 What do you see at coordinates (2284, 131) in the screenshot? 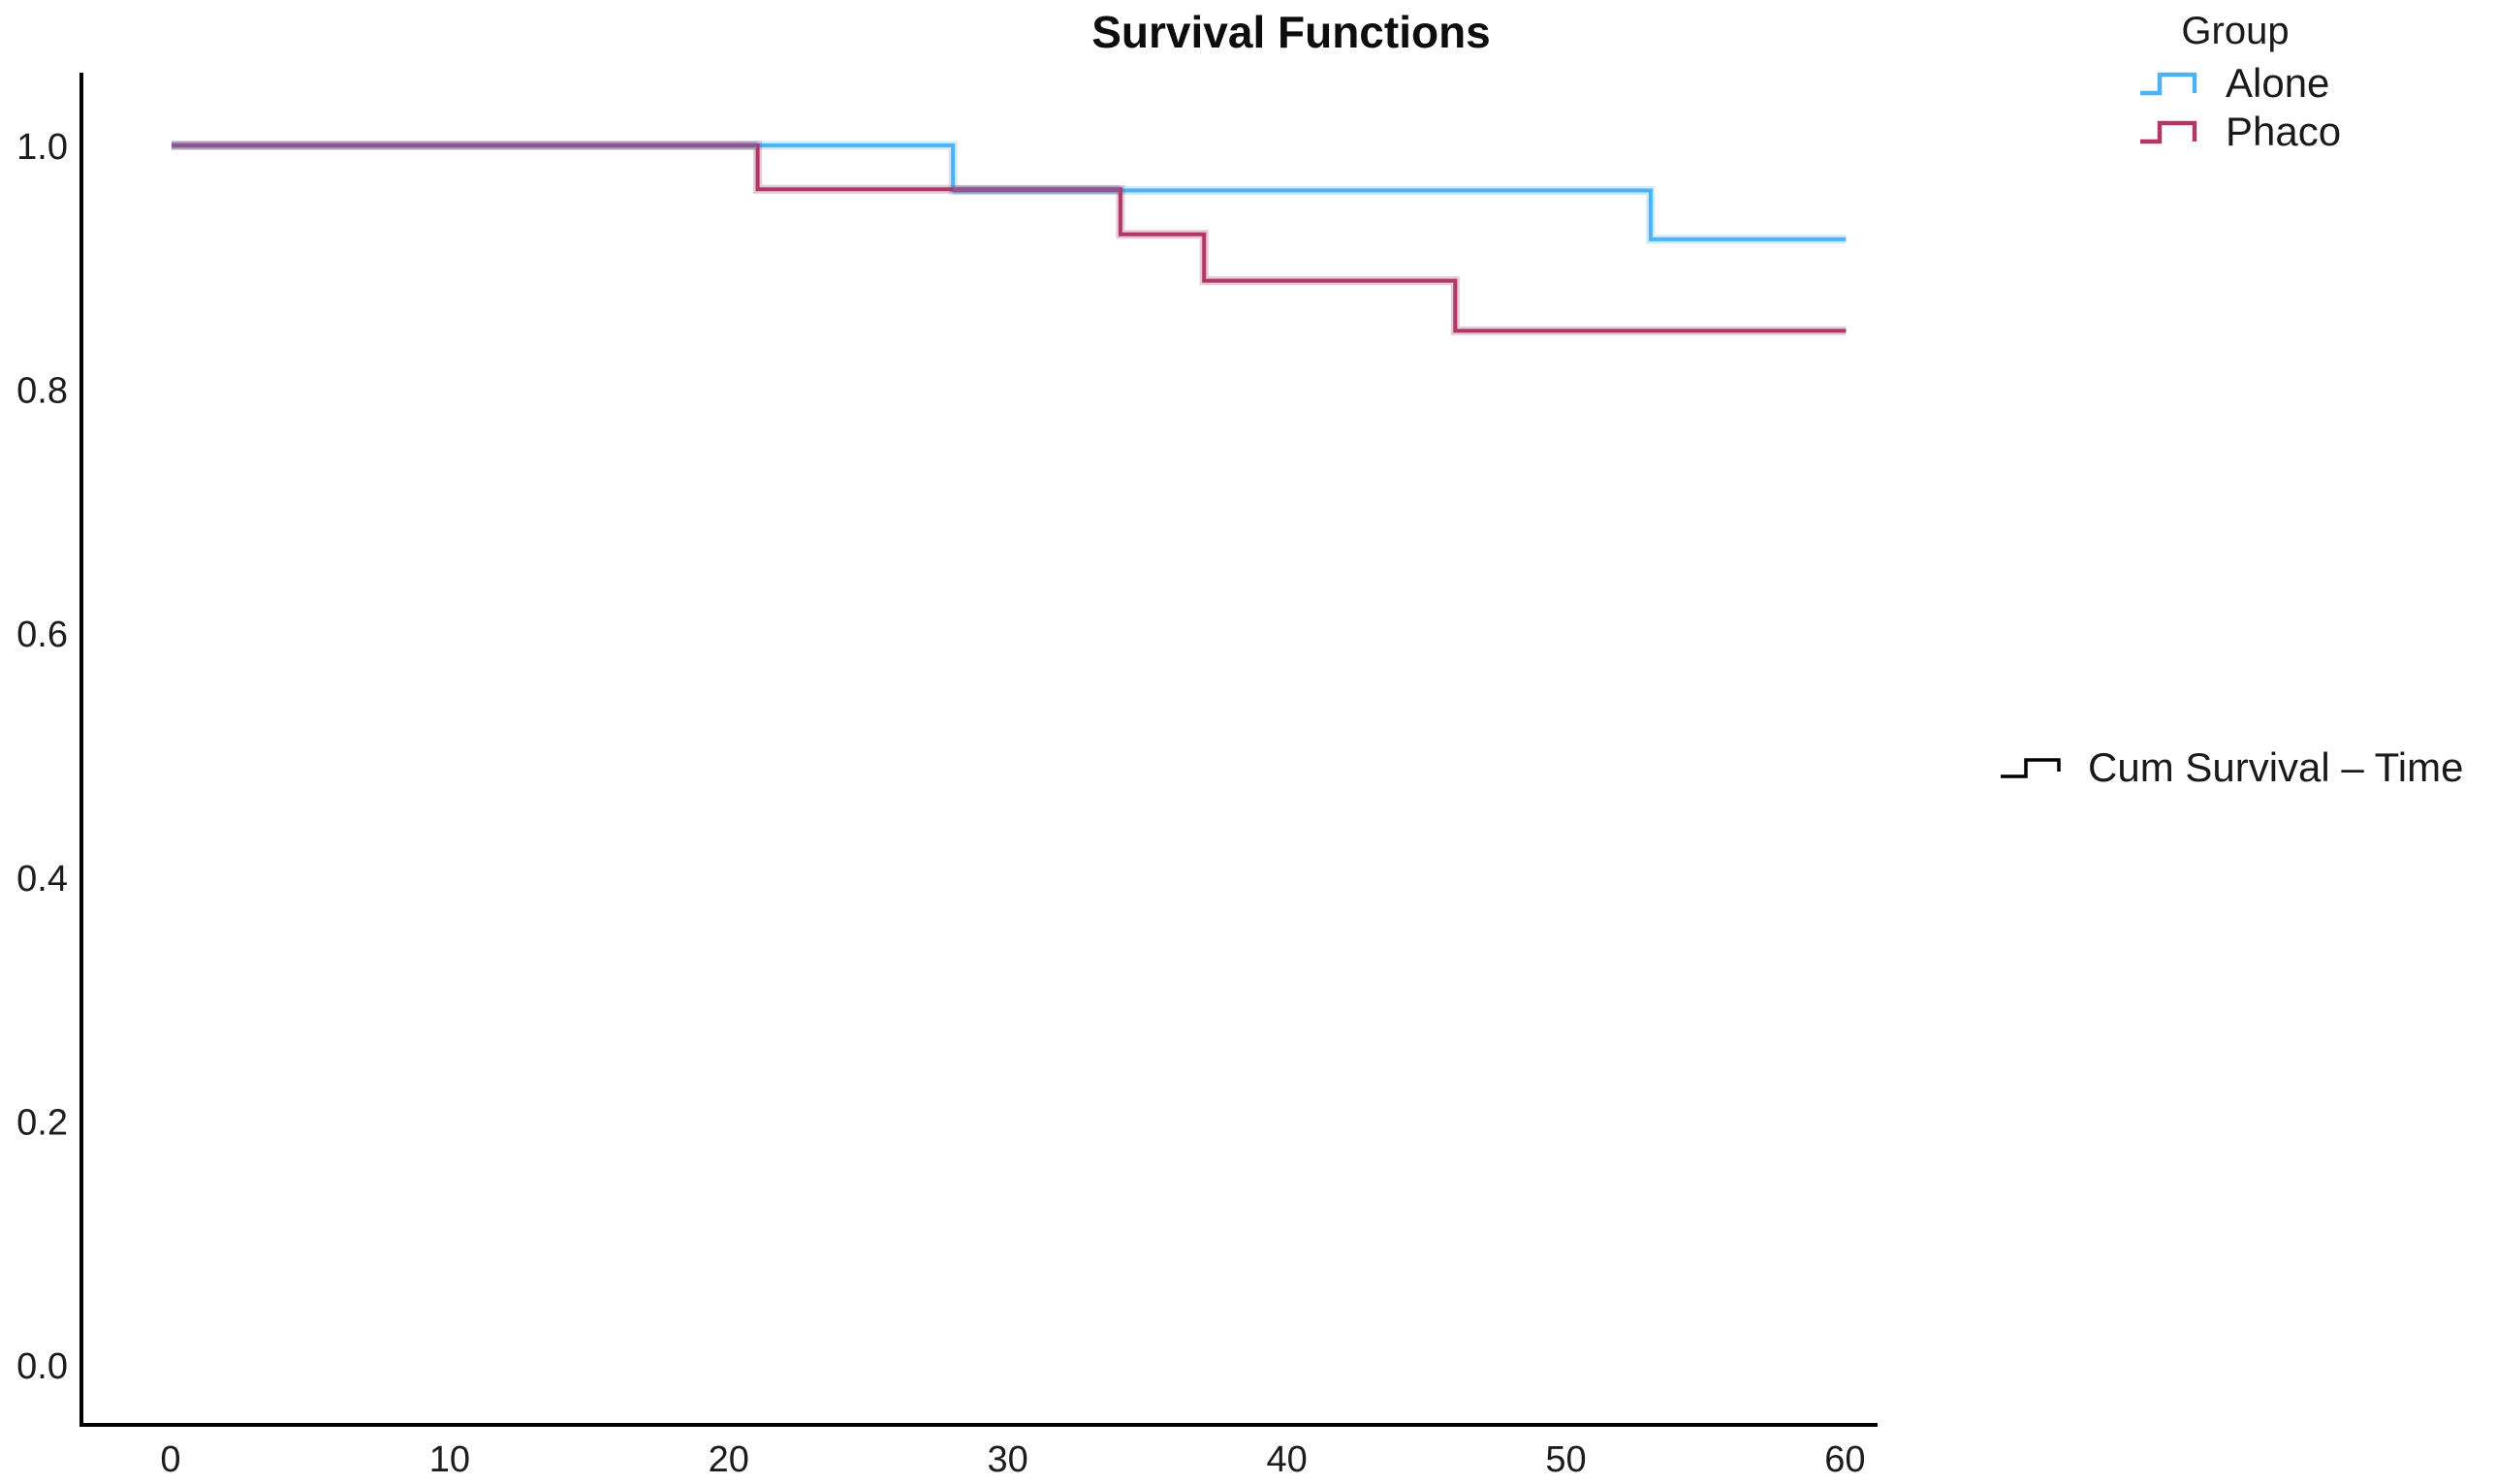
I see `legend-label-phaco: Phaco` at bounding box center [2284, 131].